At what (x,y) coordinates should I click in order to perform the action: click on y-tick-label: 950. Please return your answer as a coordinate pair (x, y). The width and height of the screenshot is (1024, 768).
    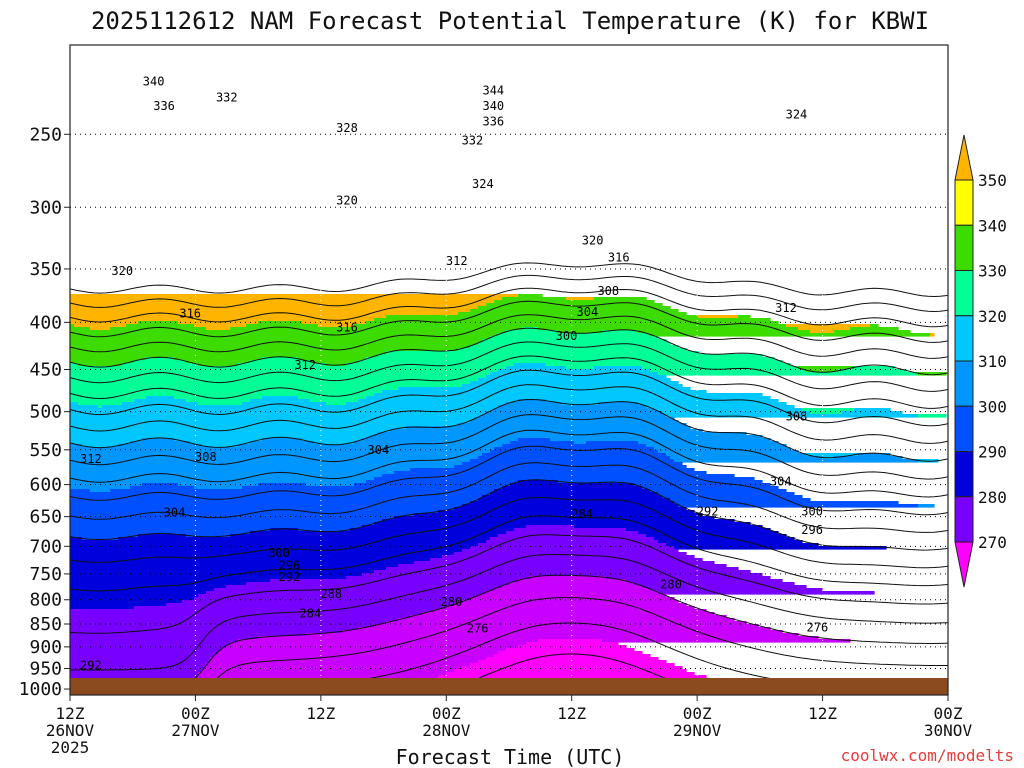
    Looking at the image, I should click on (45, 669).